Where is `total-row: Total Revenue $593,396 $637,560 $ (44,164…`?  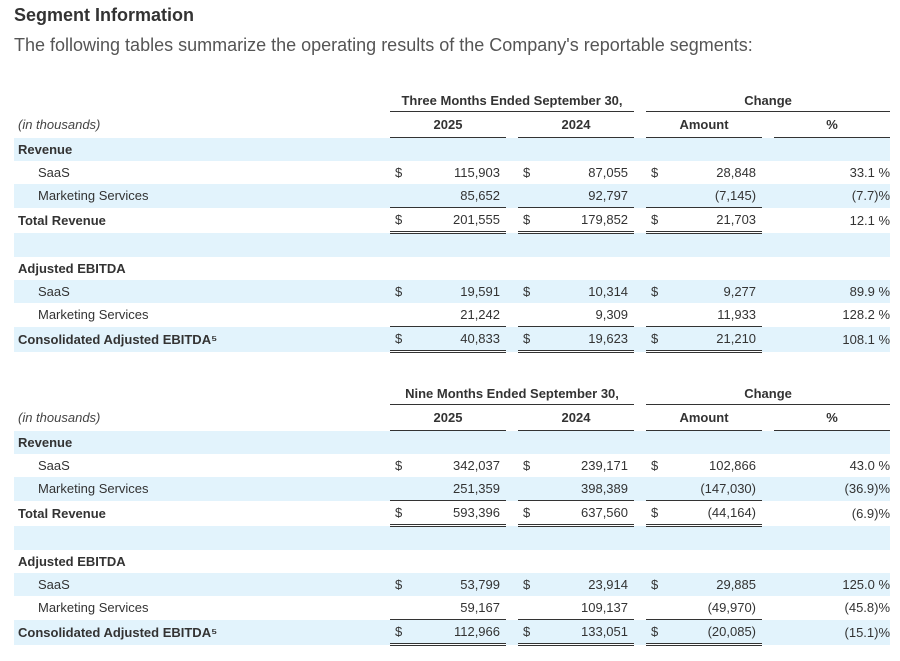
total-row: Total Revenue $593,396 $637,560 $ (44,164… is located at coordinates (452, 513).